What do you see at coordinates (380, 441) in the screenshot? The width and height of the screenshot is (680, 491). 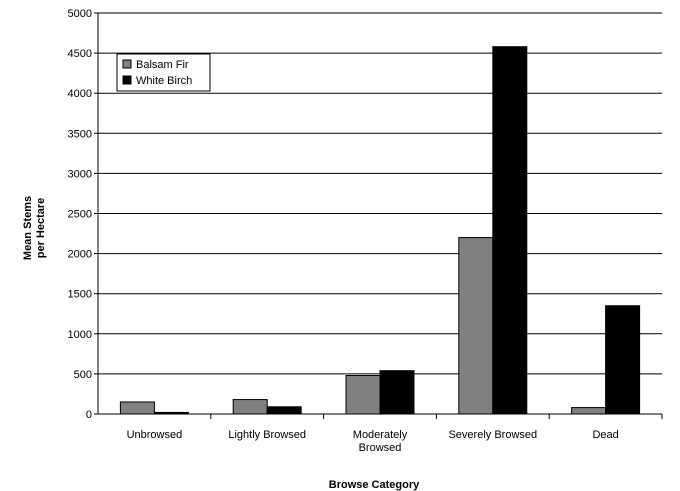 I see `x-tick-label: Moderately Browsed` at bounding box center [380, 441].